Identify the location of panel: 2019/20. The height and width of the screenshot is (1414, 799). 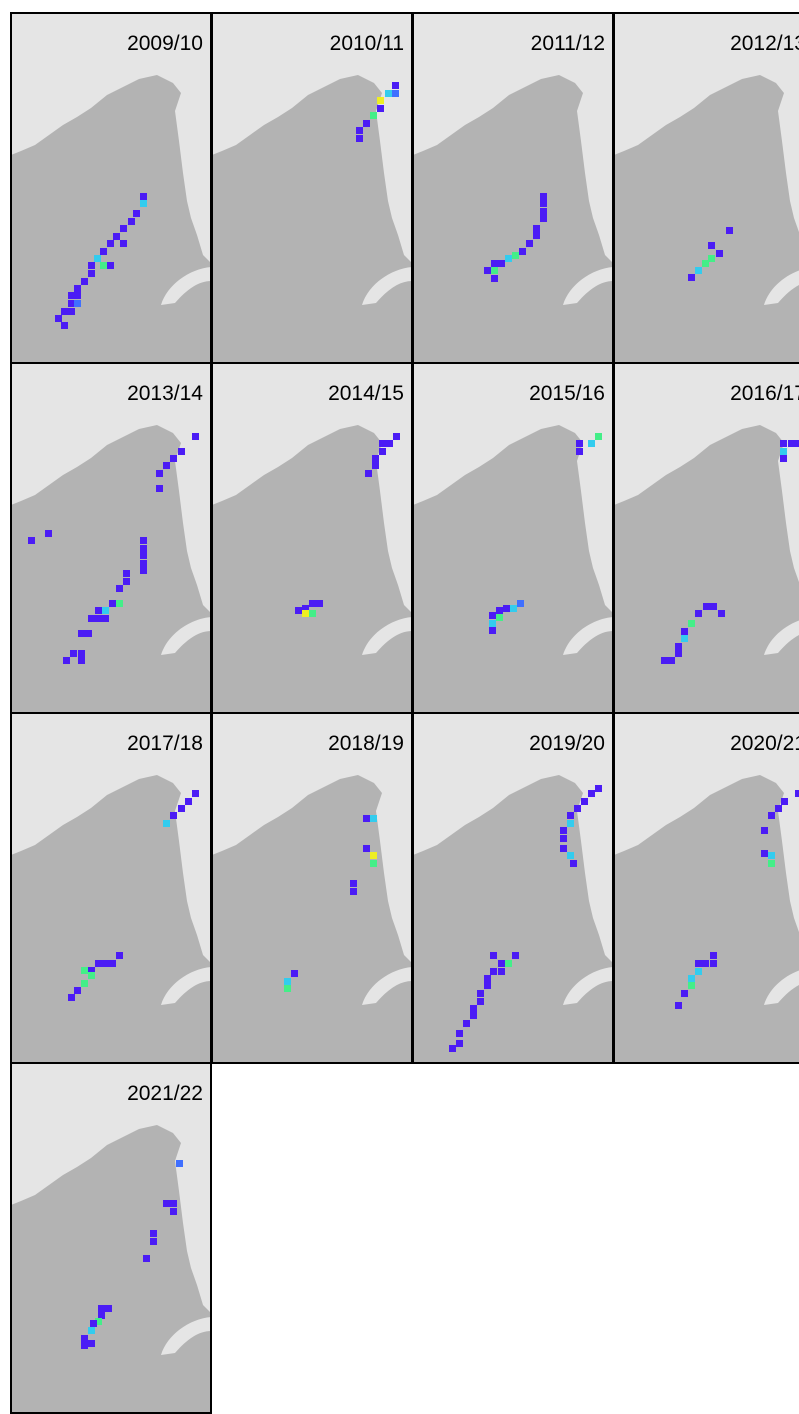
(513, 888).